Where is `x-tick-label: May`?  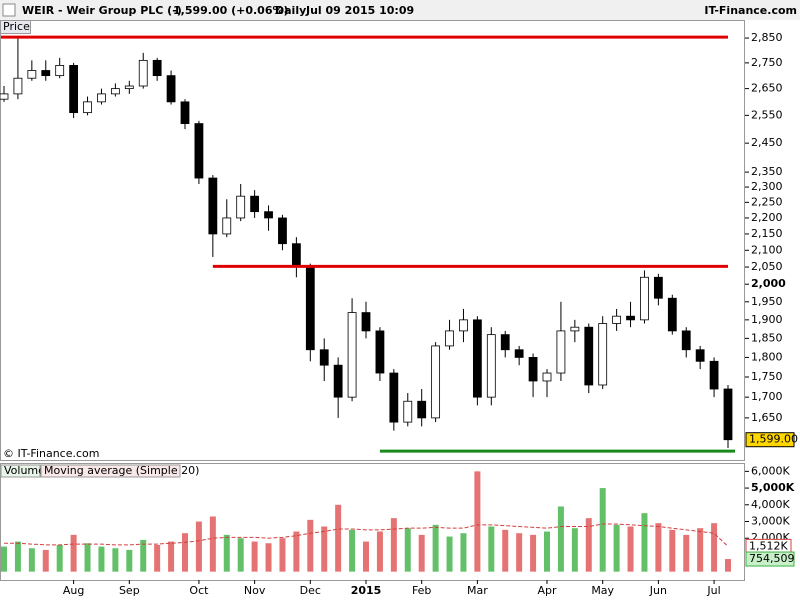
x-tick-label: May is located at coordinates (602, 590).